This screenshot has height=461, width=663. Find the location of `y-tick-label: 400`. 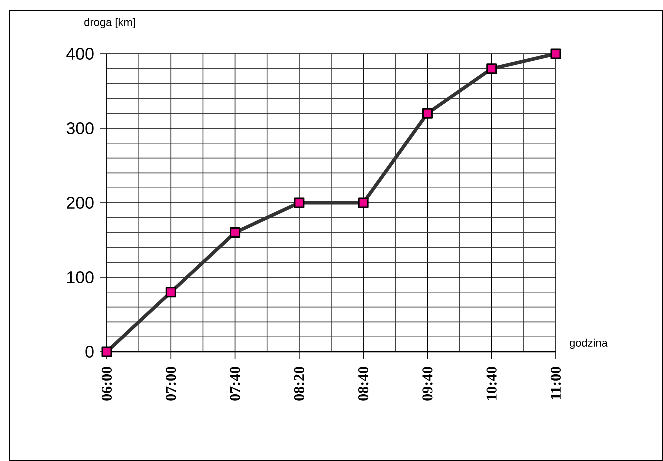

y-tick-label: 400 is located at coordinates (80, 54).